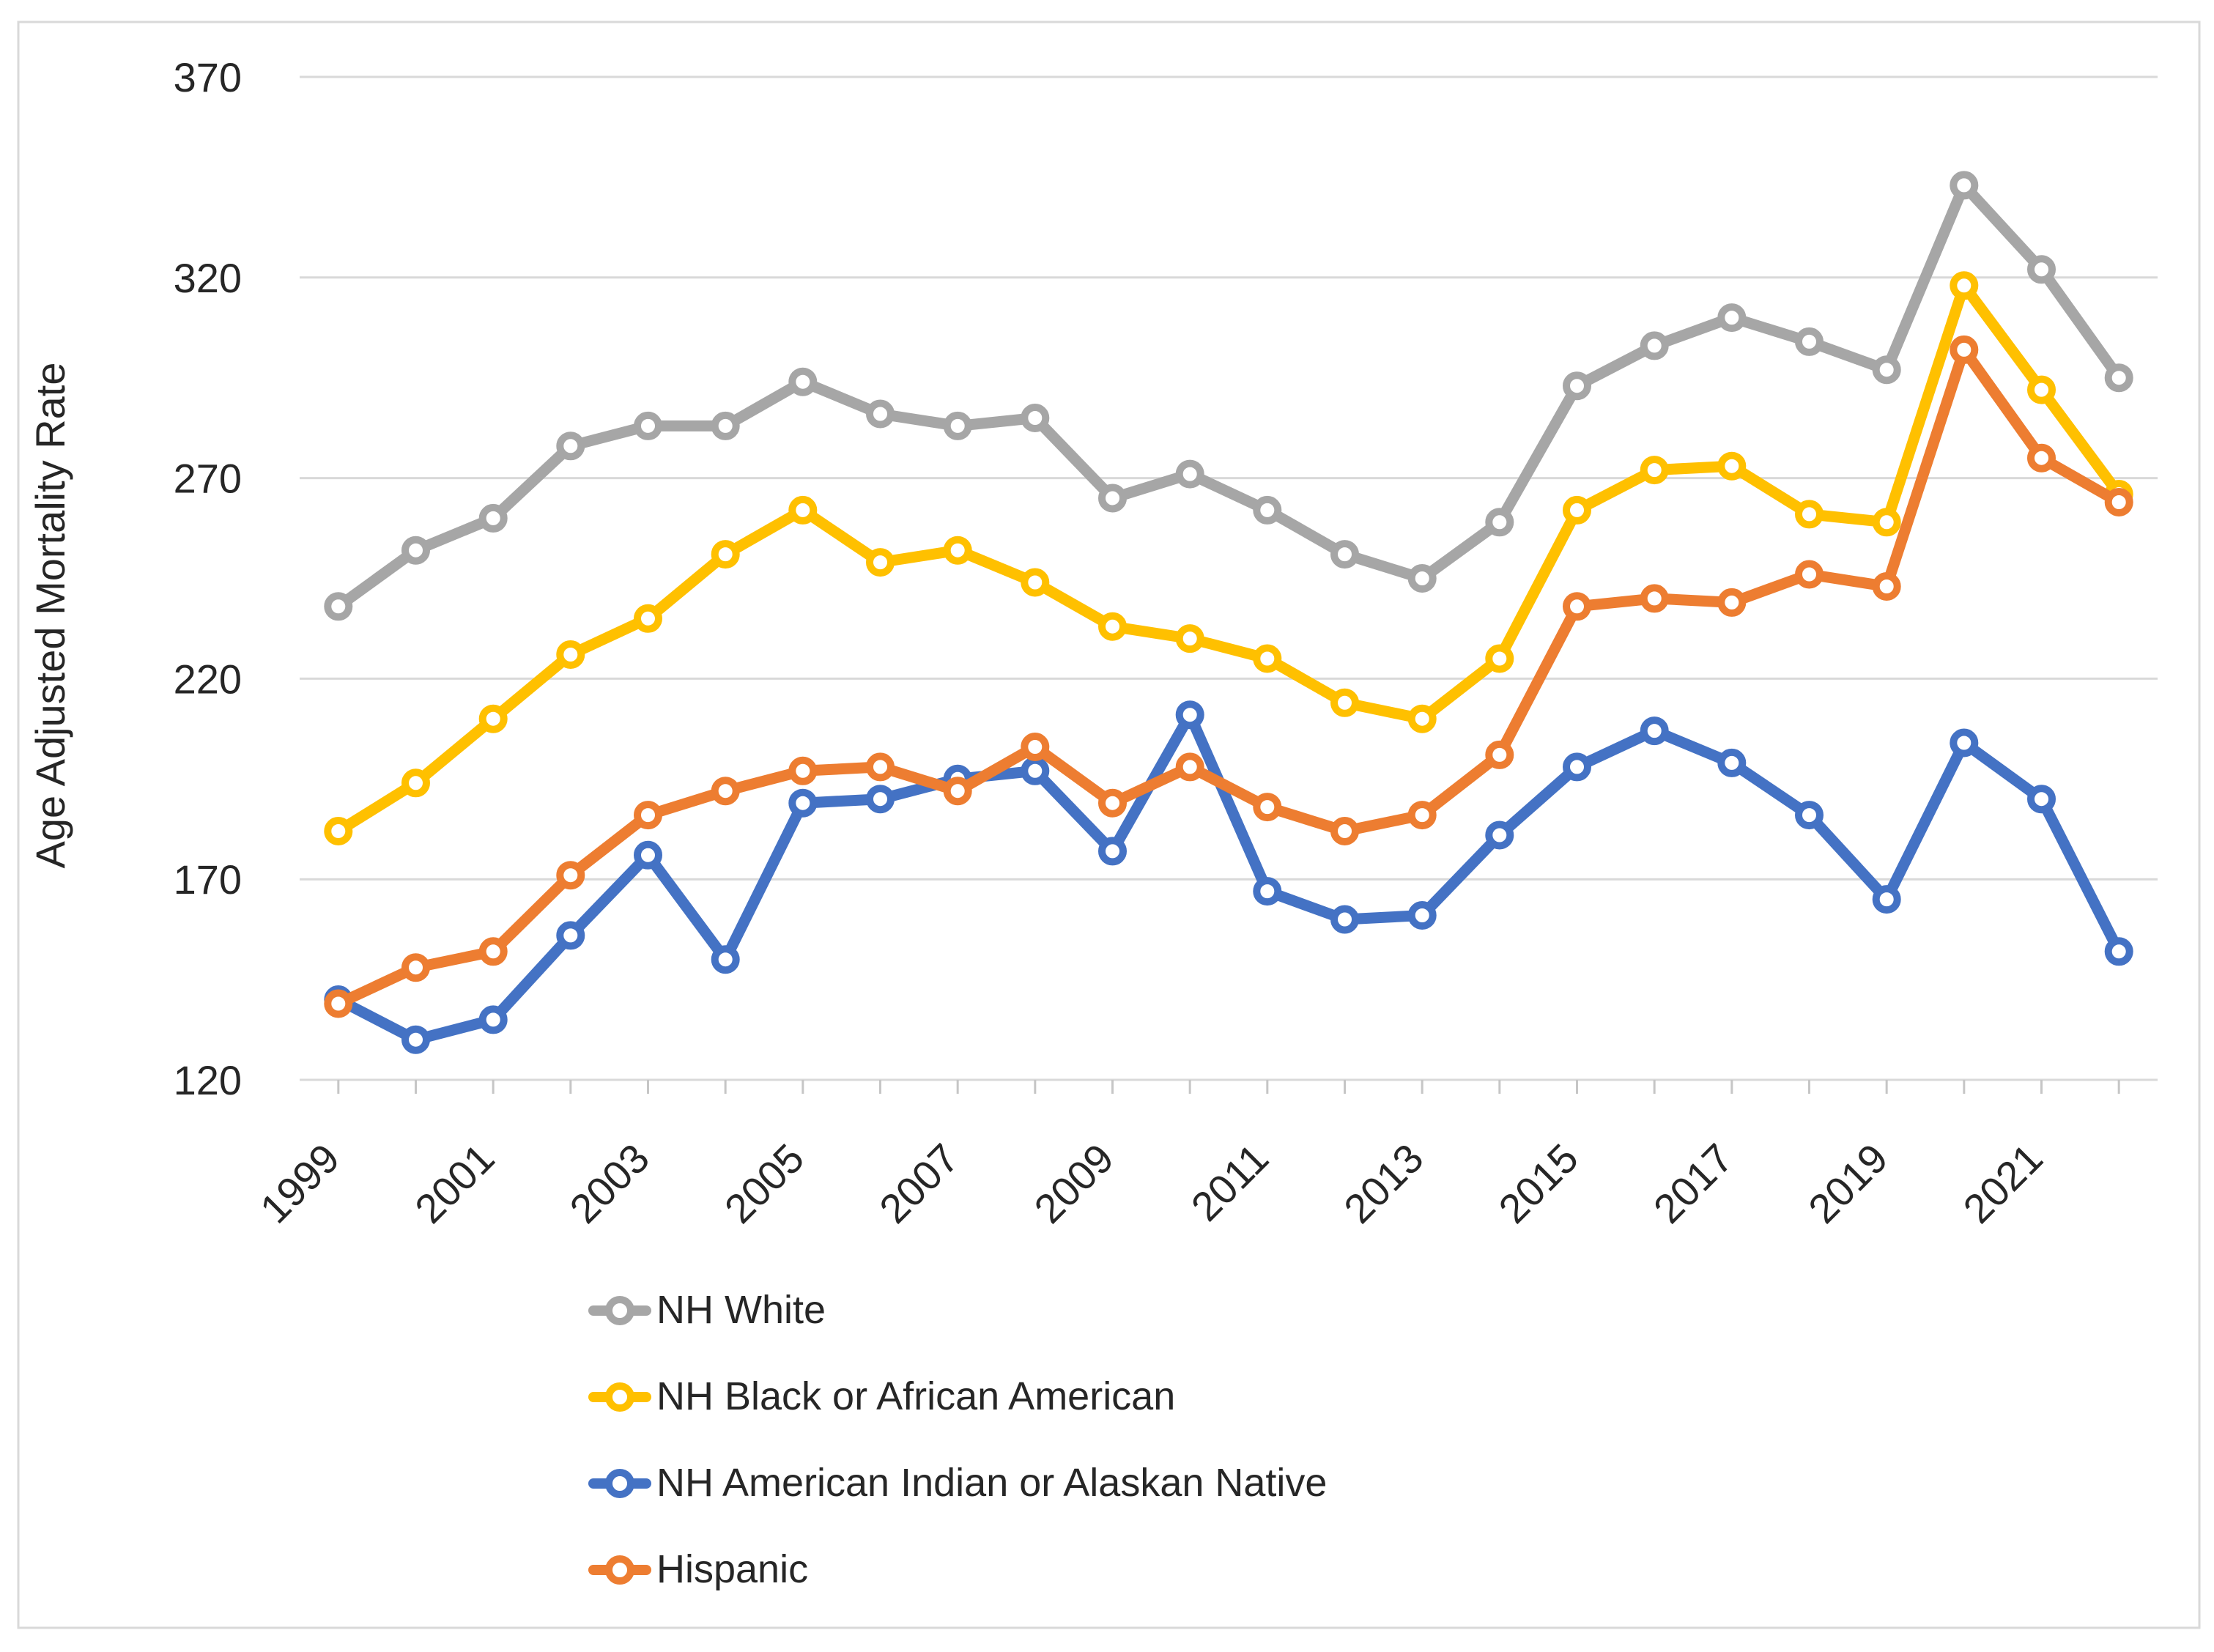 Image resolution: width=2214 pixels, height=1652 pixels. Describe the element at coordinates (1965, 285) in the screenshot. I see `marker-nh-black-or-african-american-2020` at that location.